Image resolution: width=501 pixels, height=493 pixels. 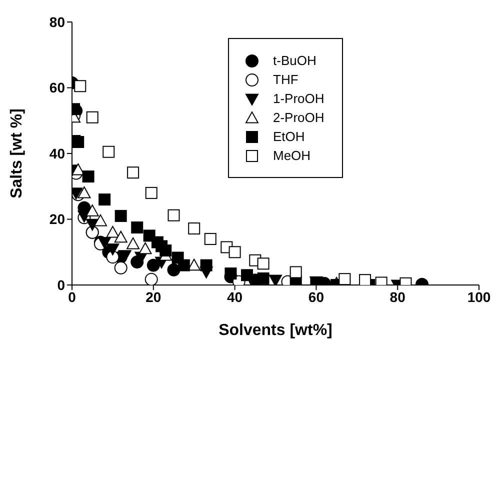 What do you see at coordinates (316, 296) in the screenshot?
I see `x-tick-label: 60` at bounding box center [316, 296].